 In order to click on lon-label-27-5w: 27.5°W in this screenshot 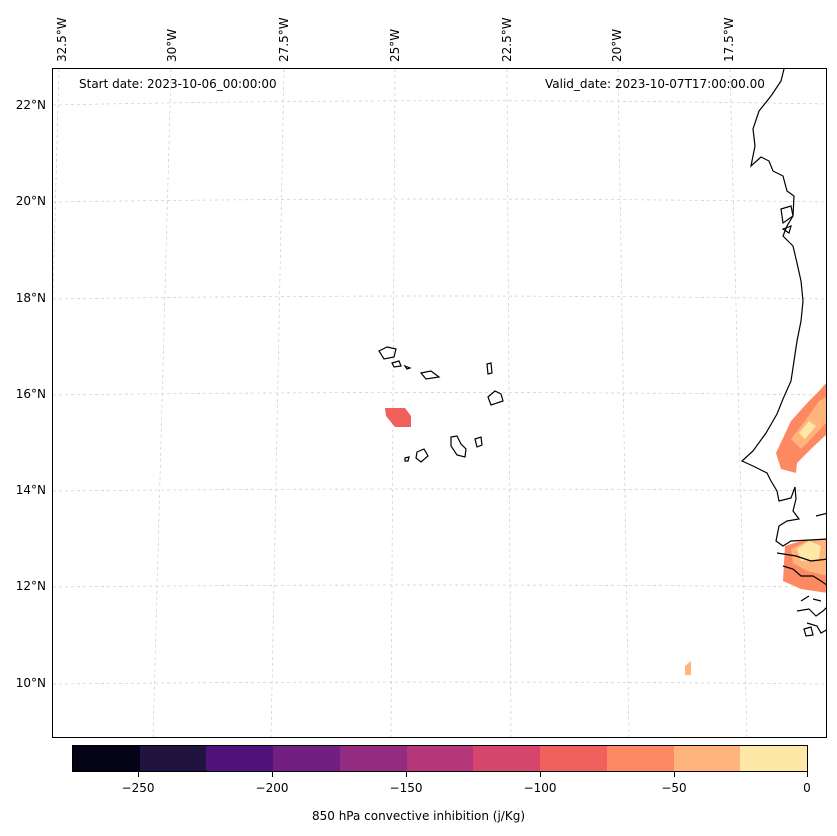, I will do `click(284, 39)`.